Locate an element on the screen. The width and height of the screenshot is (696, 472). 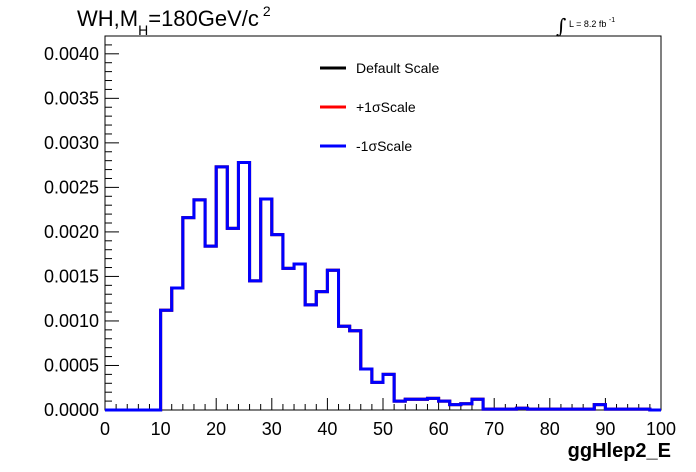
x-tick-label: 20 is located at coordinates (216, 429).